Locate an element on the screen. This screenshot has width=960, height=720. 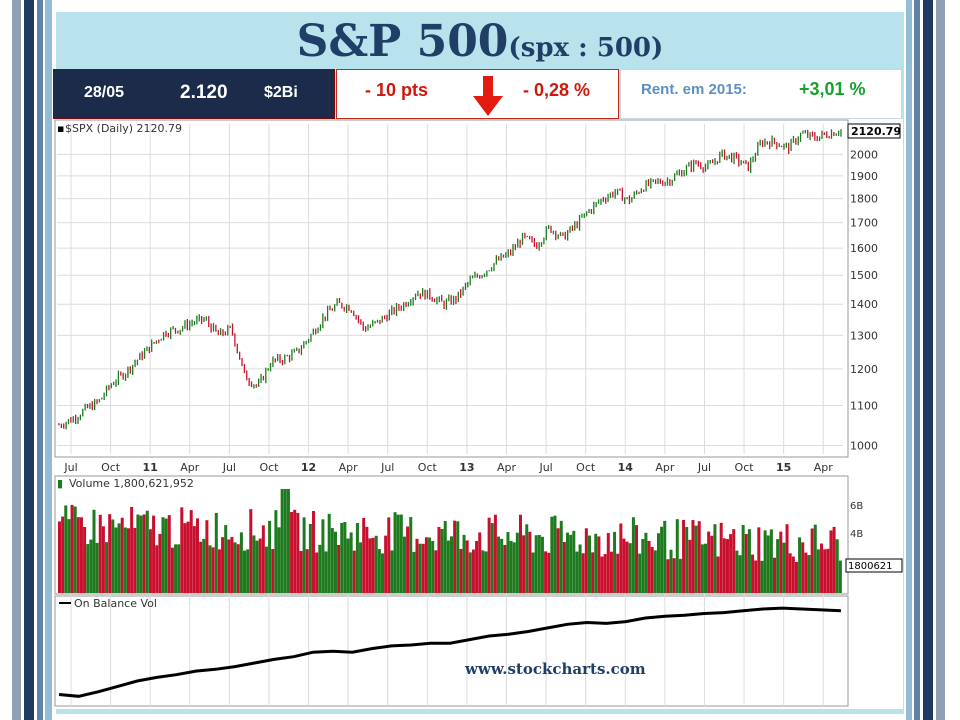
price-y-tick: 1500 is located at coordinates (864, 275).